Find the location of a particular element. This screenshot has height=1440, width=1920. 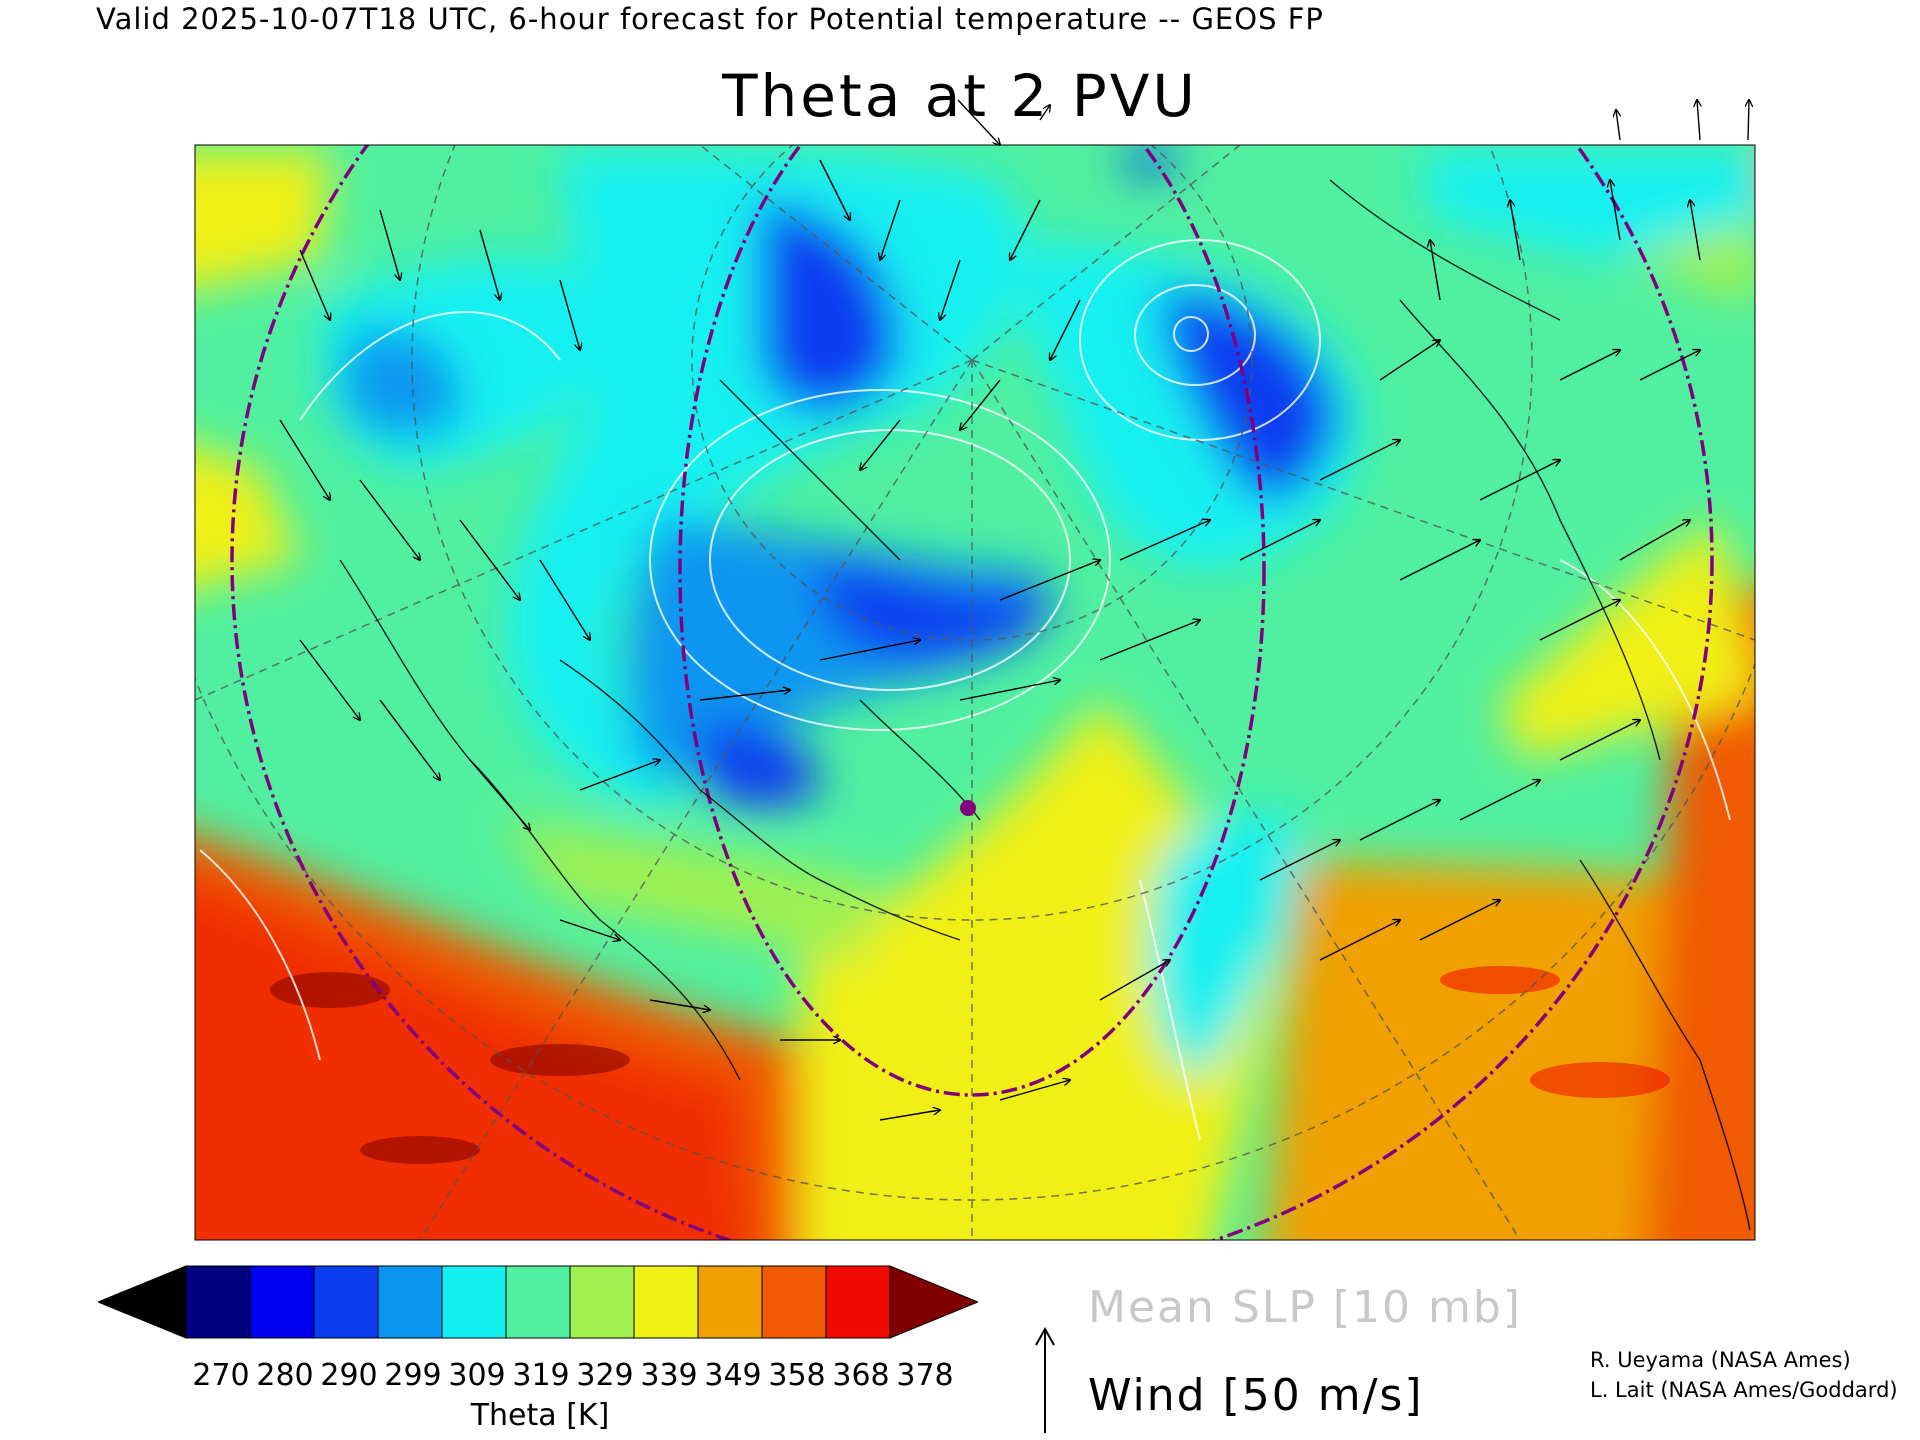

colorbar is located at coordinates (538, 1302).